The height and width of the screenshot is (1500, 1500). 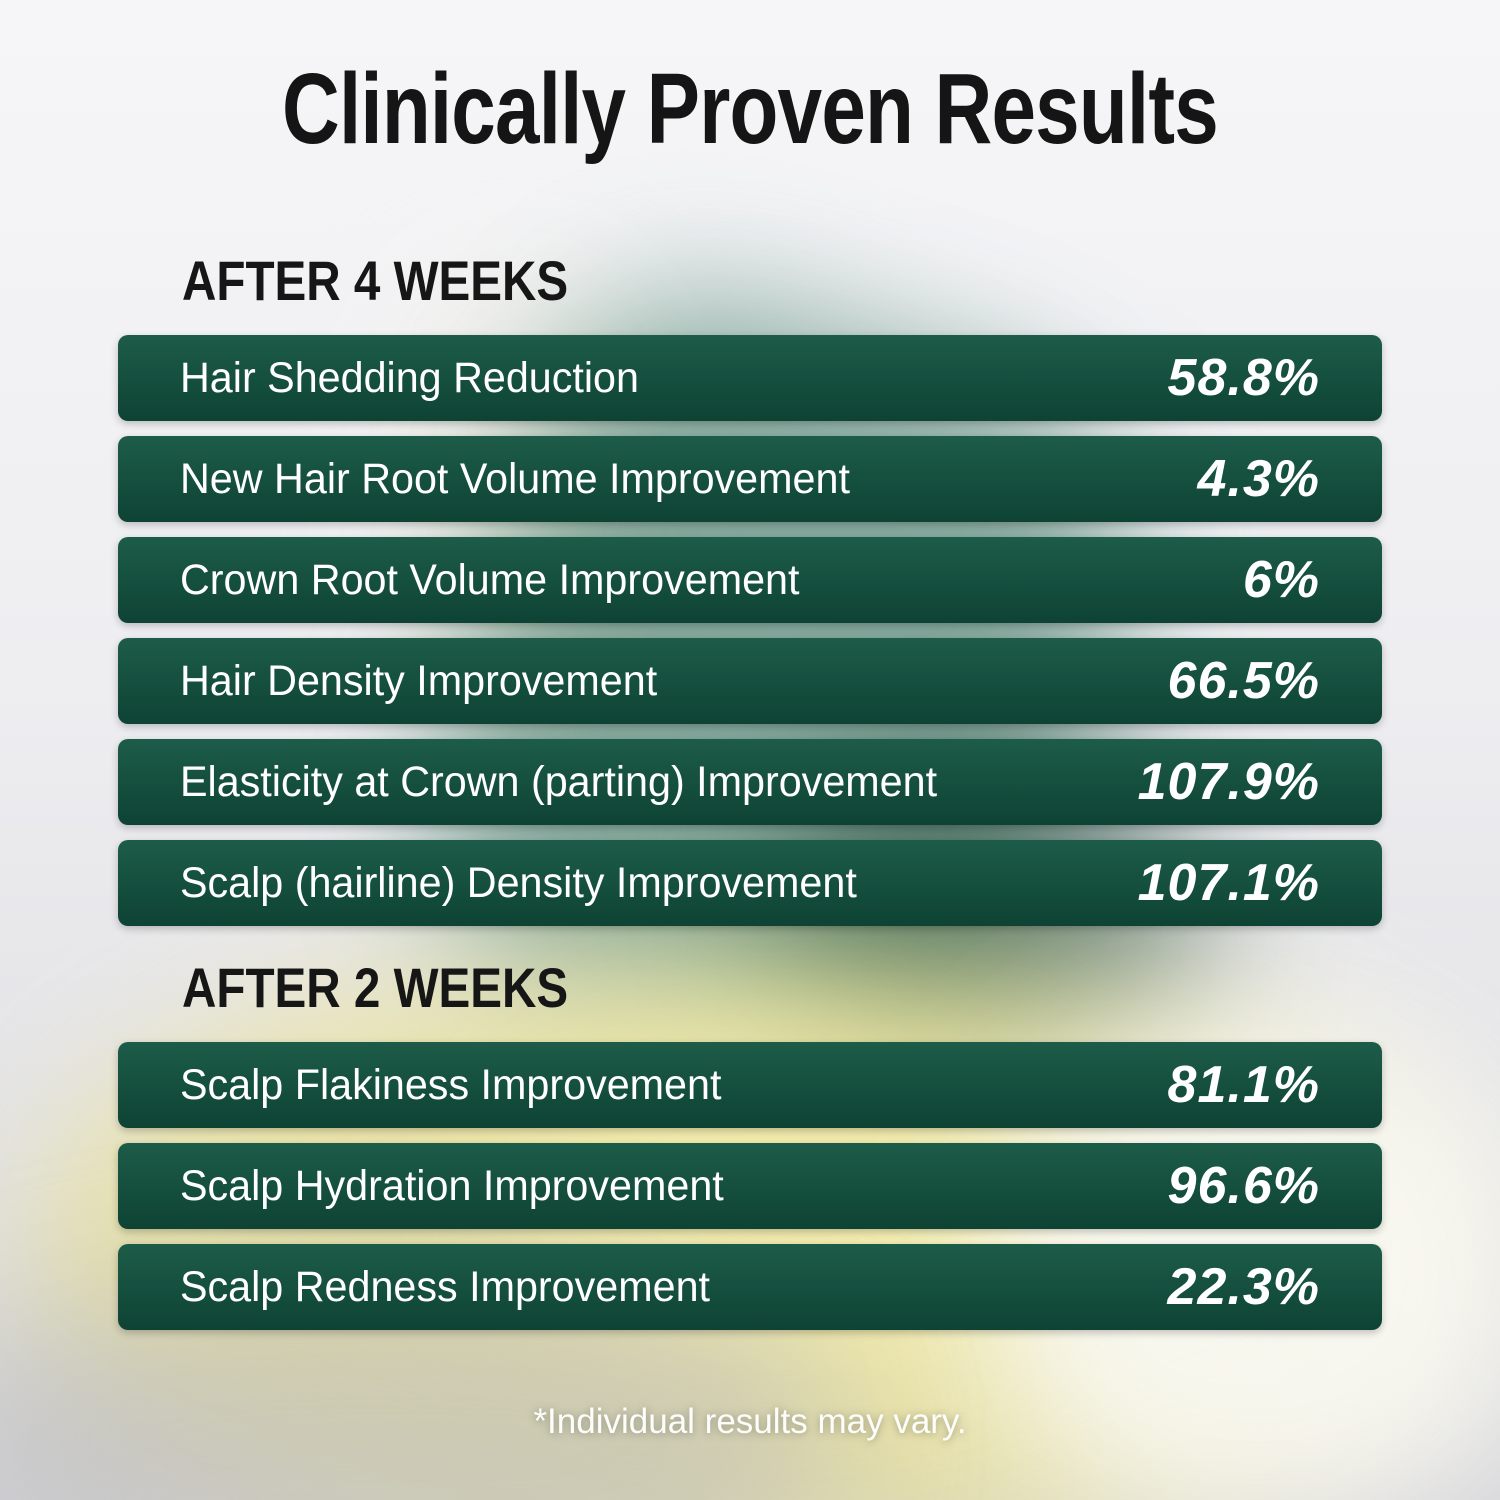 What do you see at coordinates (1243, 1287) in the screenshot?
I see `result-value: 22.3%` at bounding box center [1243, 1287].